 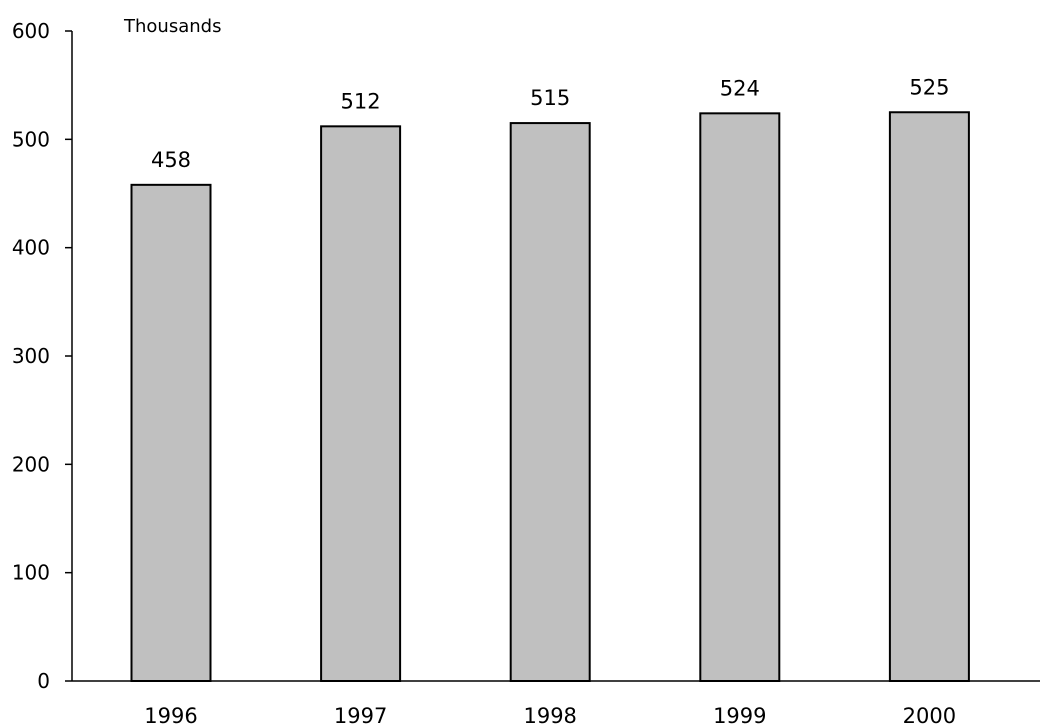 I want to click on data-labels: 458 512 515 524 525, so click(x=550, y=123).